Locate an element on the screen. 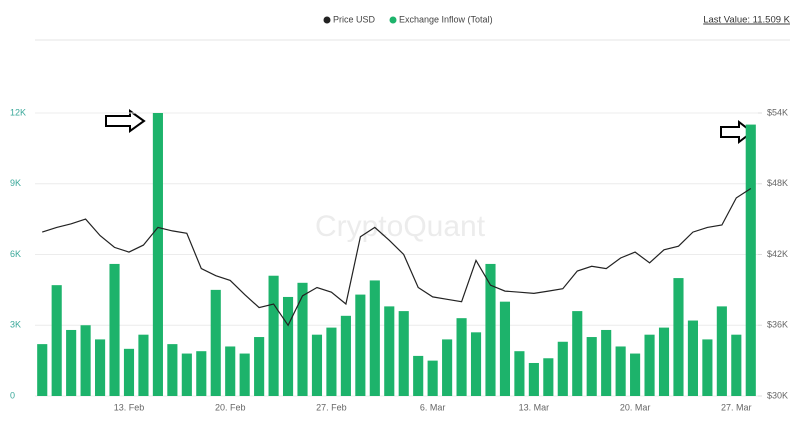 This screenshot has width=800, height=421. x-tick-label: 13. Mar is located at coordinates (534, 407).